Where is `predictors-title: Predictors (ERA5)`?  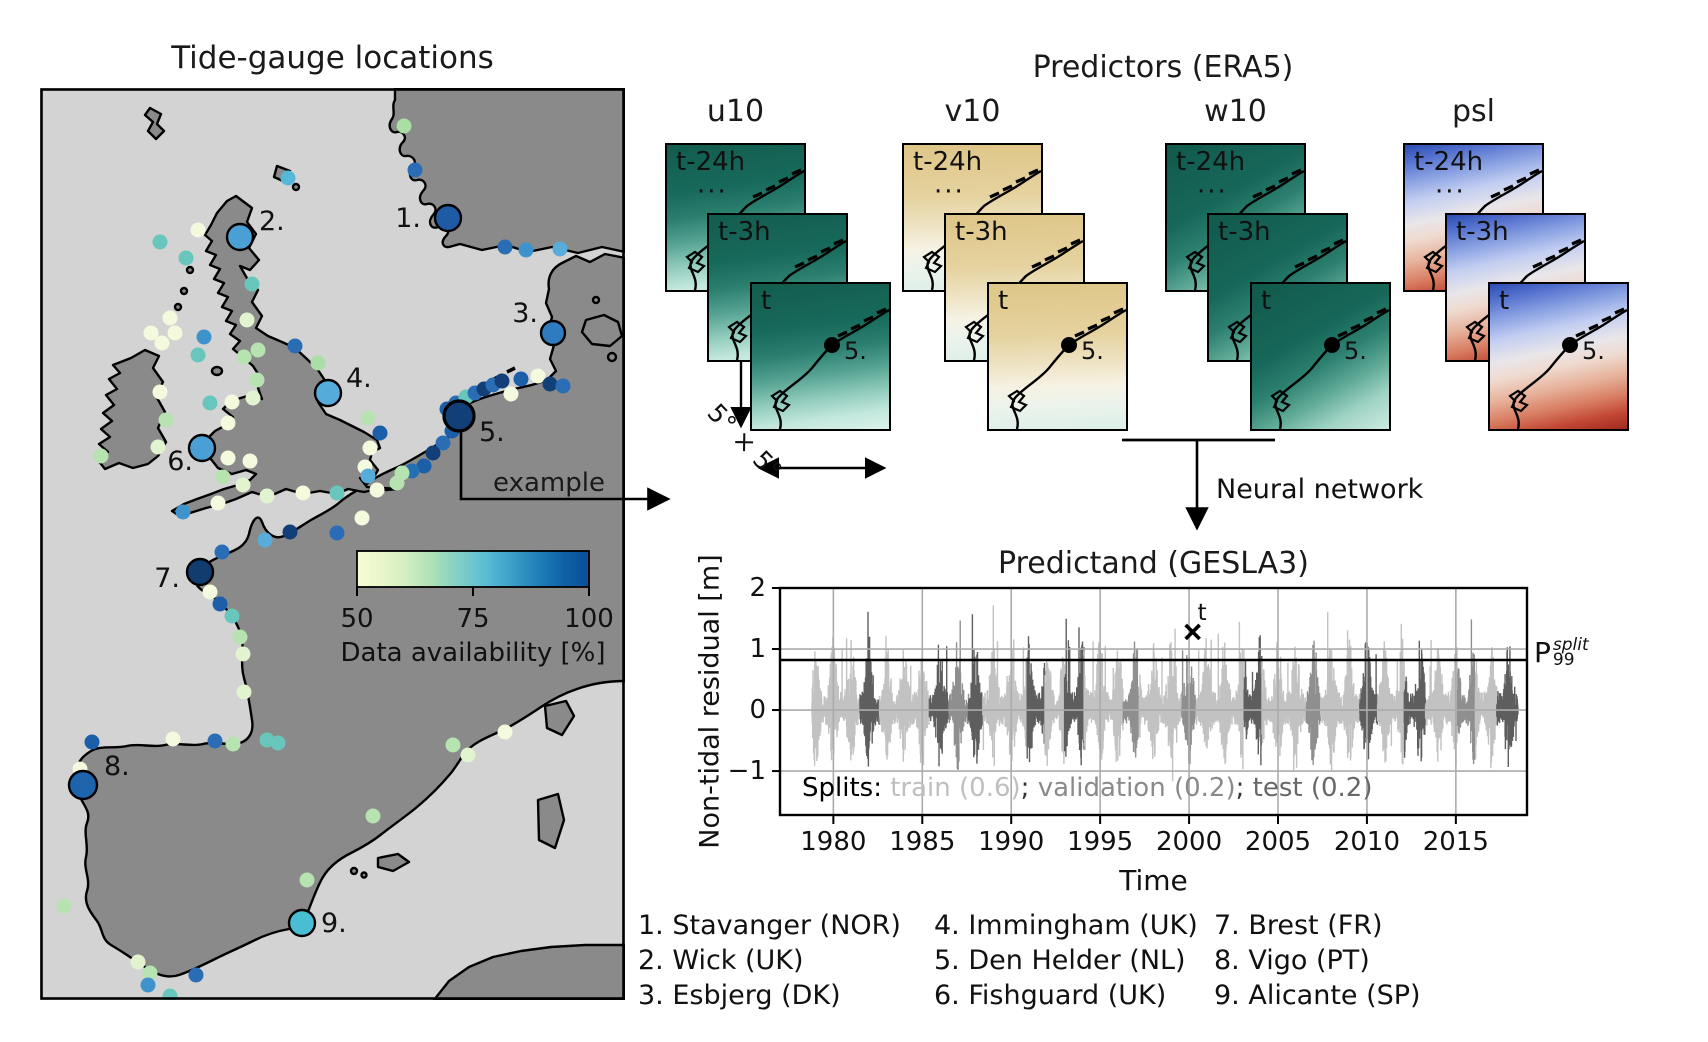
predictors-title: Predictors (ERA5) is located at coordinates (1163, 67).